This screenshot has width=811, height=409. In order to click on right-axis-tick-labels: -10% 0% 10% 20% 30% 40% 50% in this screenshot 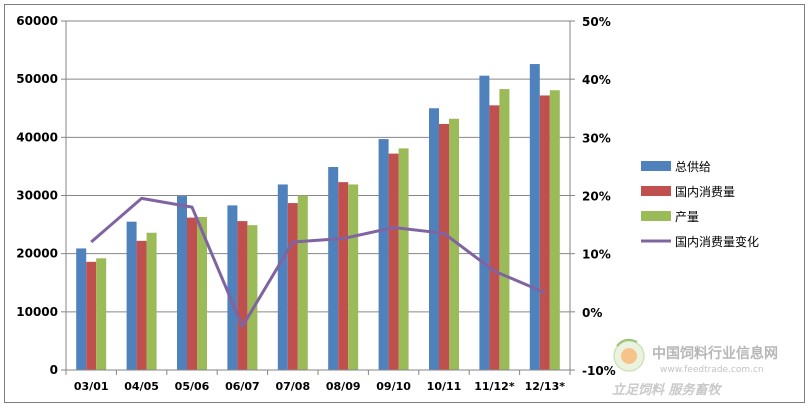, I will do `click(599, 196)`.